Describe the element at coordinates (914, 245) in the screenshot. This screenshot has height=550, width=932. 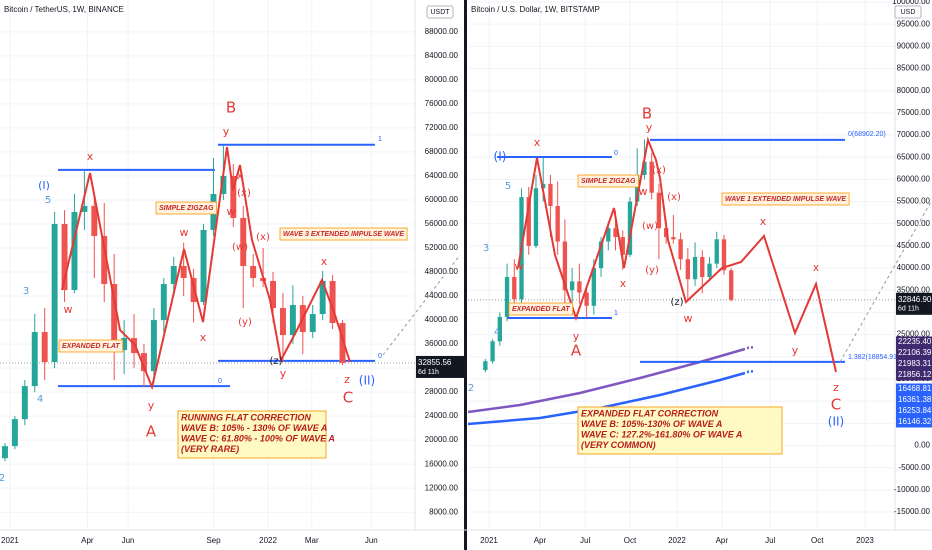
I see `y-tick-label: 45000.00` at that location.